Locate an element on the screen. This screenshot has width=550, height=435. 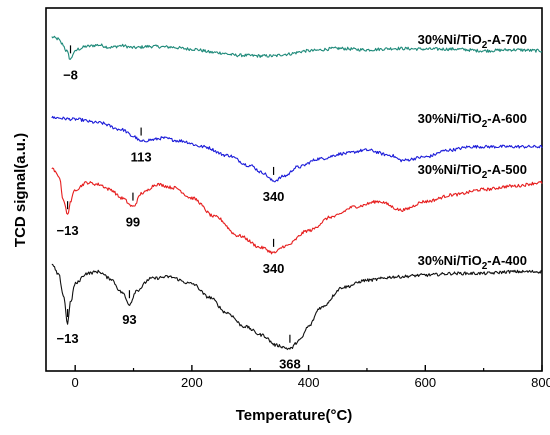
series-label: 30%Ni/TiO2-A-600 is located at coordinates (472, 120).